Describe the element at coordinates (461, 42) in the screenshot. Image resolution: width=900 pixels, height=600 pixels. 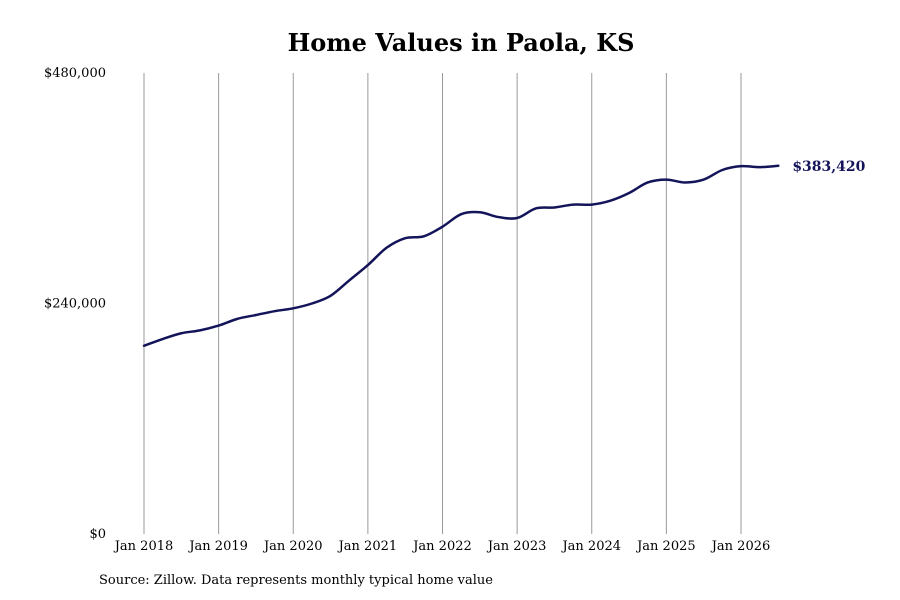
I see `chart-title: Home Values in Paola, KS` at that location.